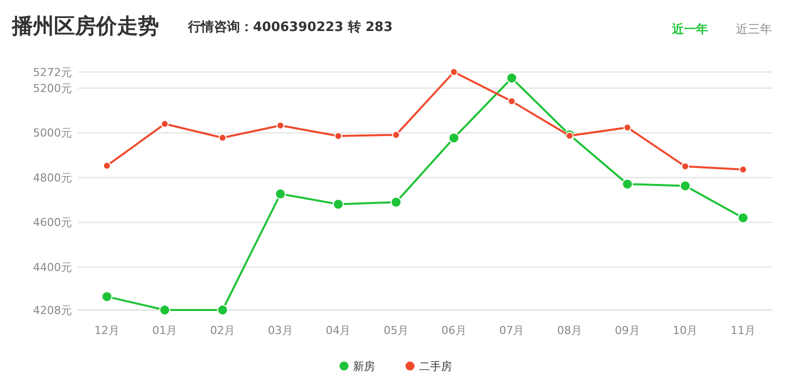 Image resolution: width=800 pixels, height=391 pixels. I want to click on x-tick-label: 12月, so click(107, 330).